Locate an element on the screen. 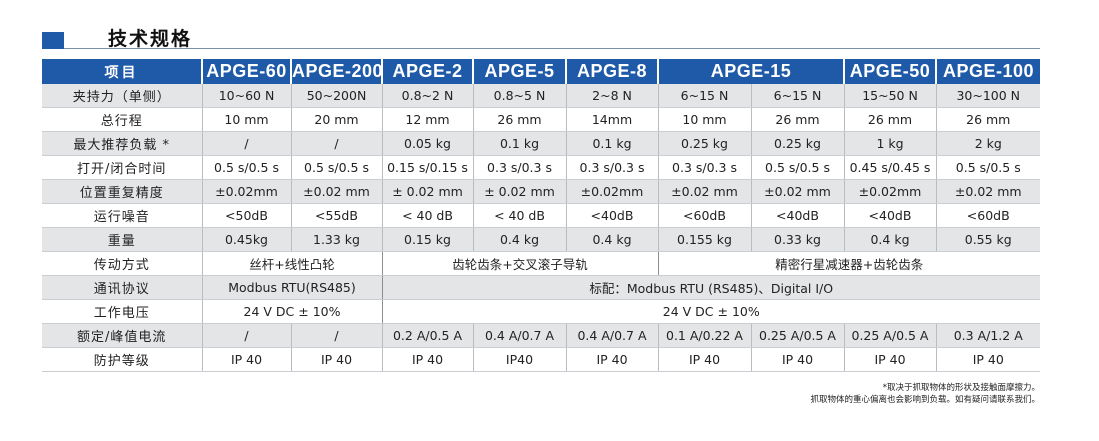  table-cell: 0.55 kg is located at coordinates (988, 239).